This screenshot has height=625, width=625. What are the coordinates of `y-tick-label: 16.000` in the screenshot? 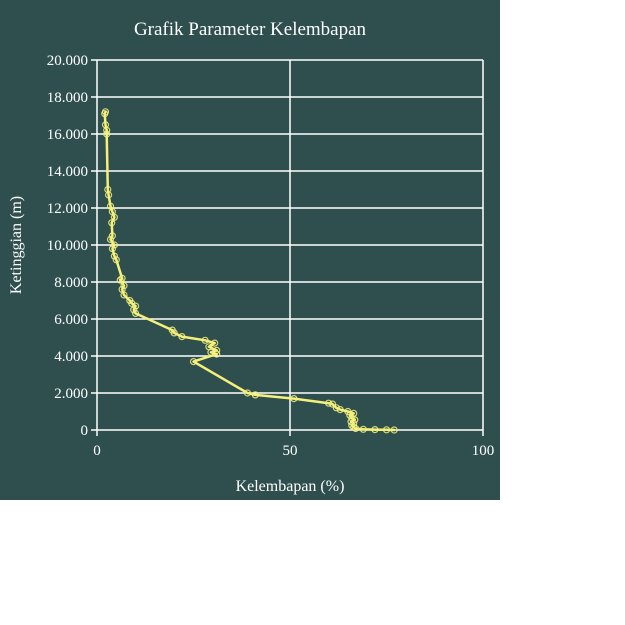 It's located at (67, 135).